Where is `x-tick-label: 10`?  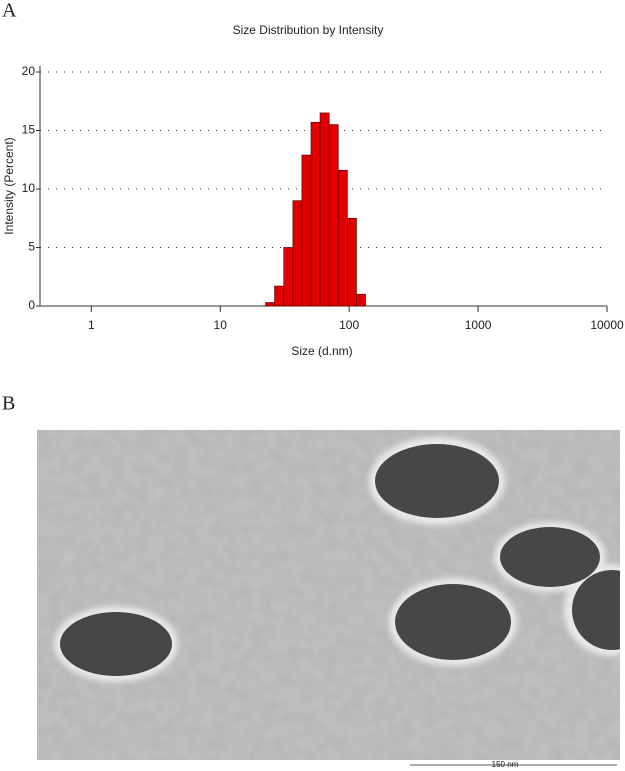 x-tick-label: 10 is located at coordinates (221, 325).